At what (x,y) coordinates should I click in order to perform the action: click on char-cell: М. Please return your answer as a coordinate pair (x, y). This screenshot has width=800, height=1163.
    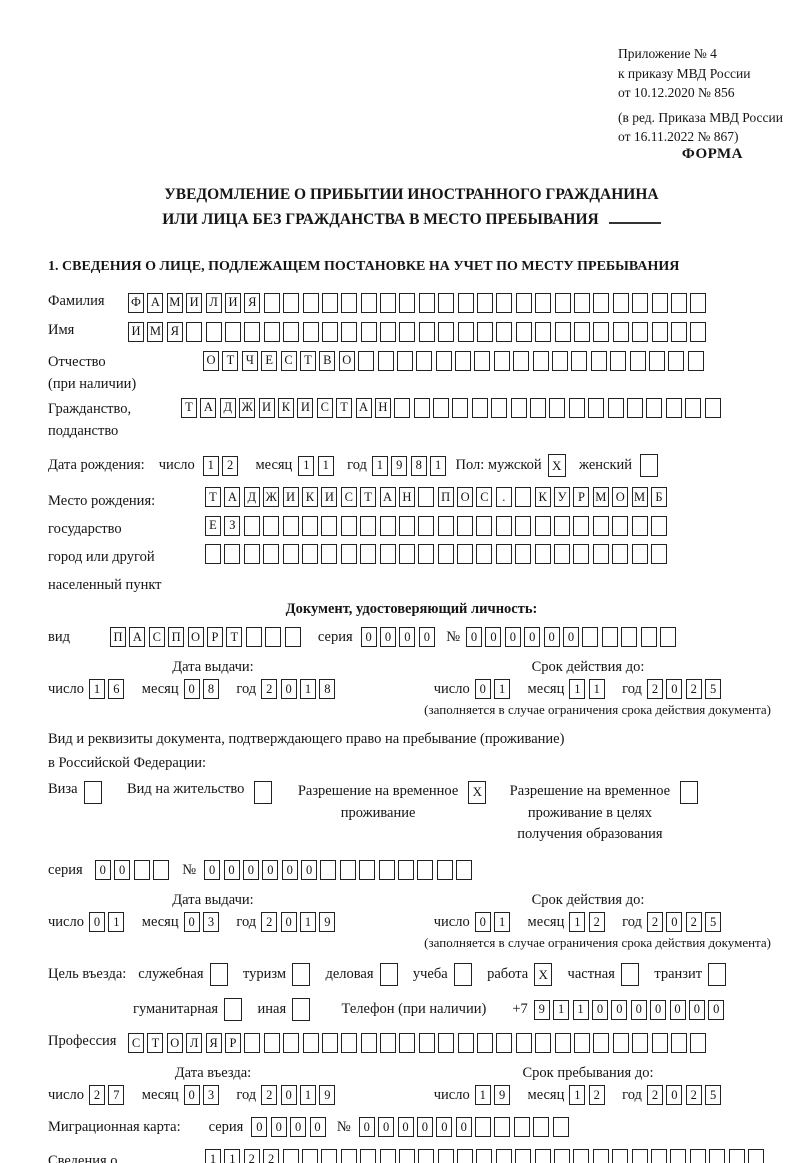
    Looking at the image, I should click on (600, 497).